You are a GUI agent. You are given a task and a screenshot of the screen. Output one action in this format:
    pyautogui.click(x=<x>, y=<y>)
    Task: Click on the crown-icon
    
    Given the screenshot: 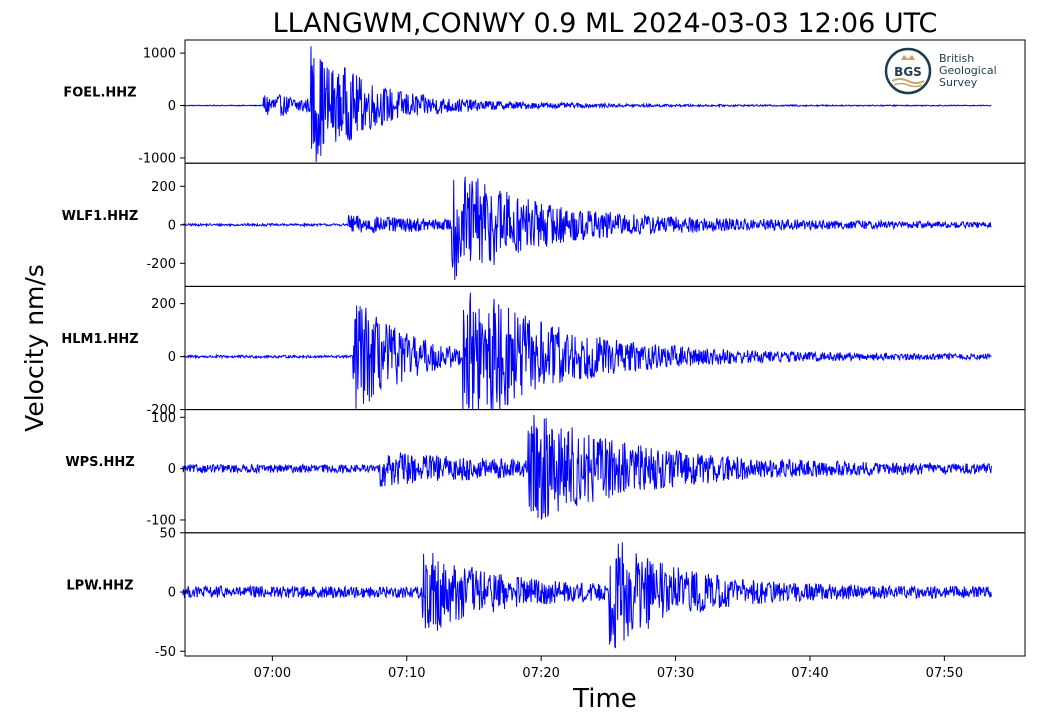 What is the action you would take?
    pyautogui.click(x=908, y=57)
    